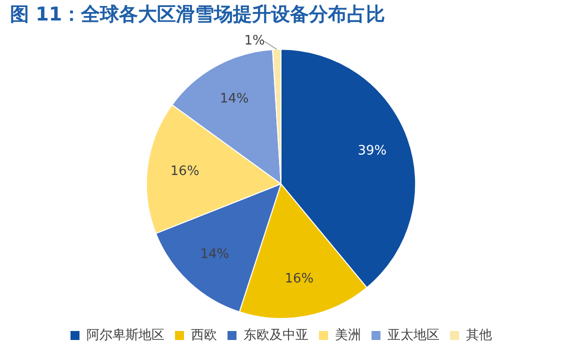  Describe the element at coordinates (414, 334) in the screenshot. I see `legend-label: 亚太地区` at that location.